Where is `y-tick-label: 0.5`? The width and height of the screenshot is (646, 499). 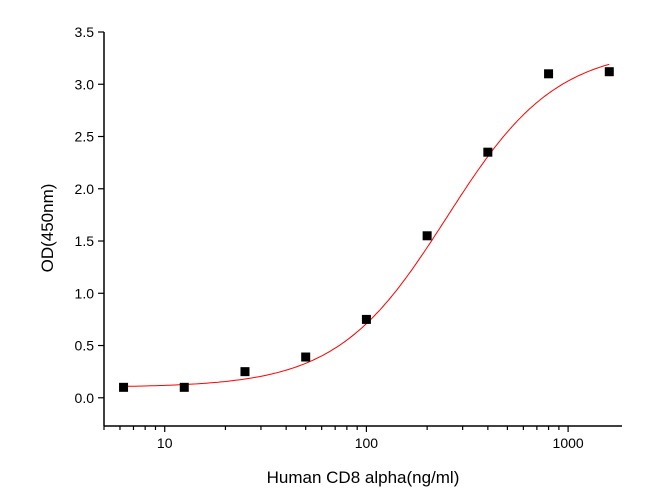 y-tick-label: 0.5 is located at coordinates (85, 346).